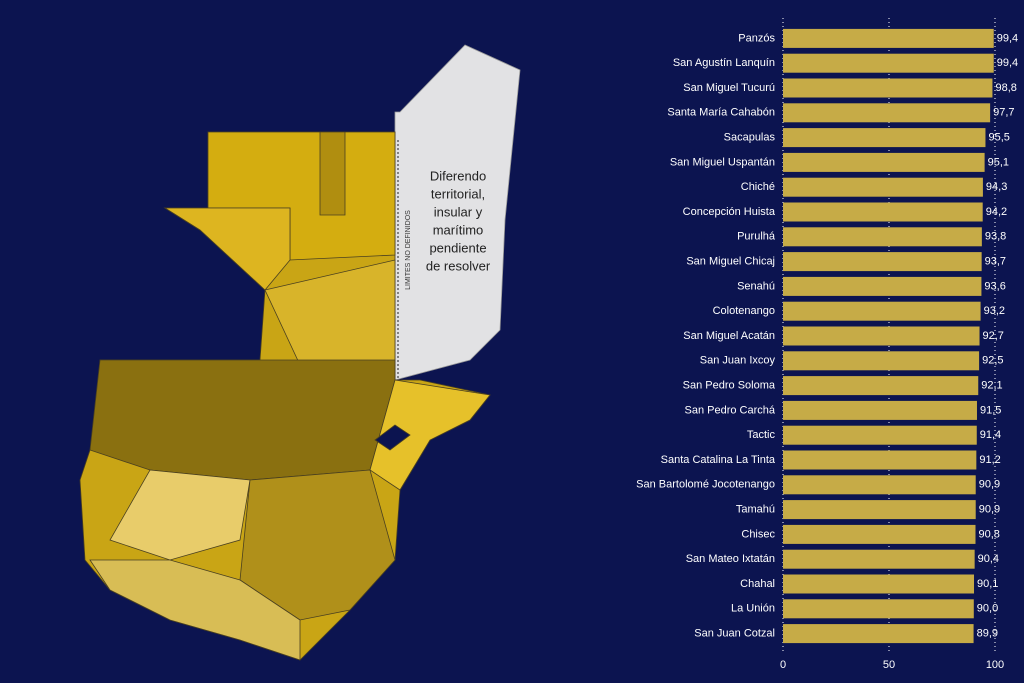  I want to click on dispute-line: territorial,, so click(458, 193).